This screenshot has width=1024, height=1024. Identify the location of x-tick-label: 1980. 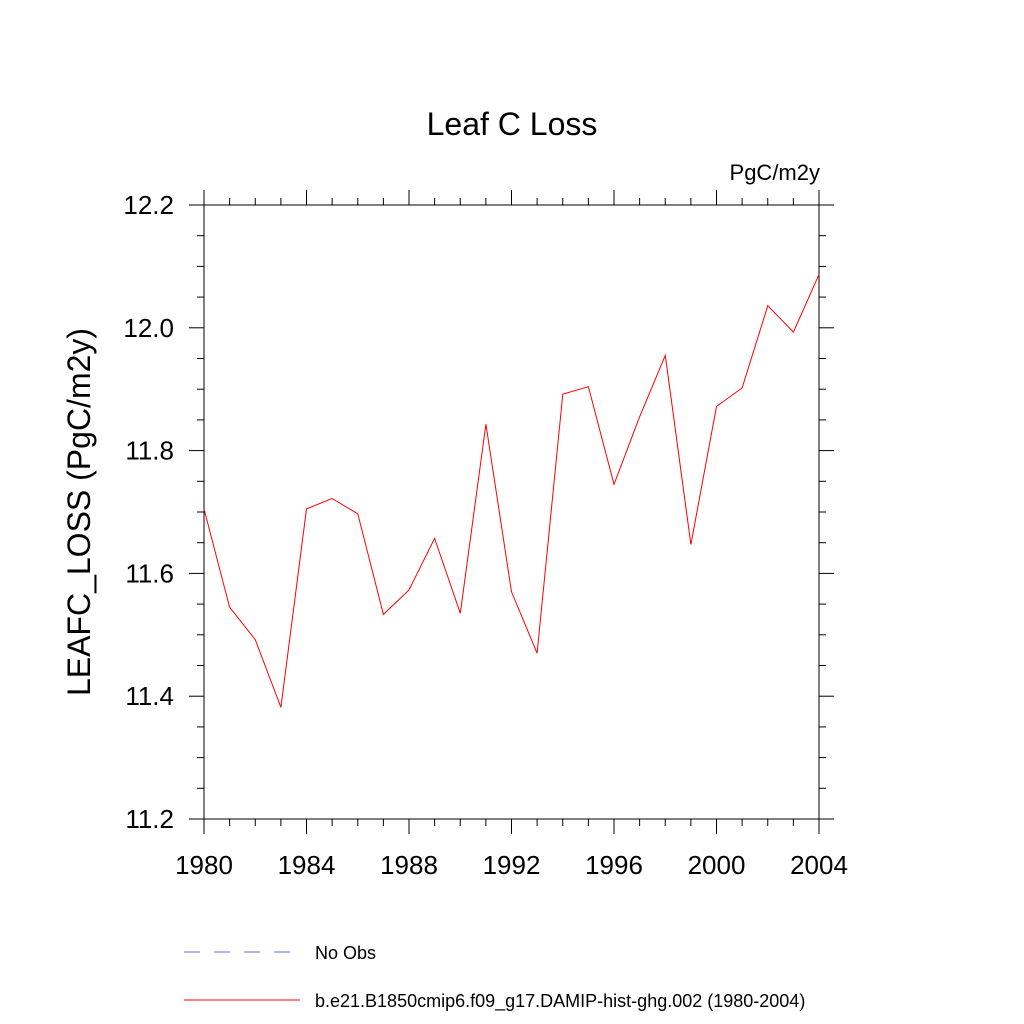
(204, 865).